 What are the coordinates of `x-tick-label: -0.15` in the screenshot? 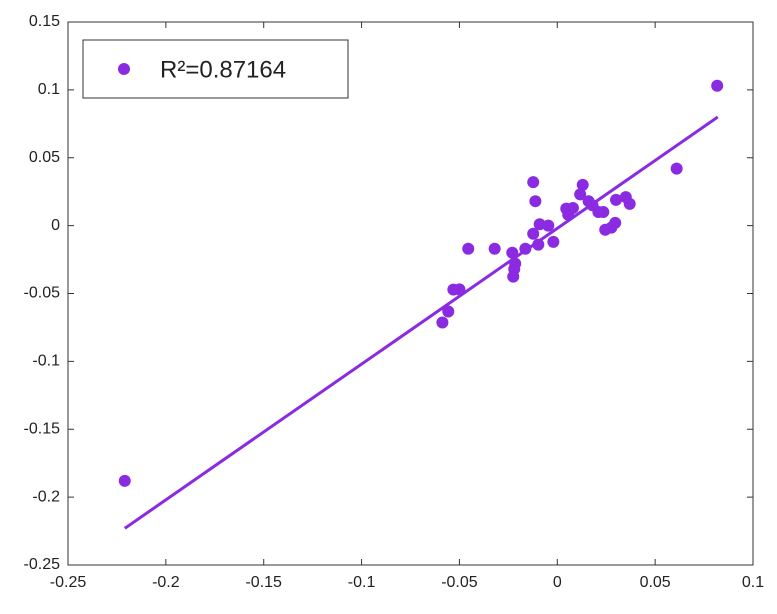 It's located at (263, 582).